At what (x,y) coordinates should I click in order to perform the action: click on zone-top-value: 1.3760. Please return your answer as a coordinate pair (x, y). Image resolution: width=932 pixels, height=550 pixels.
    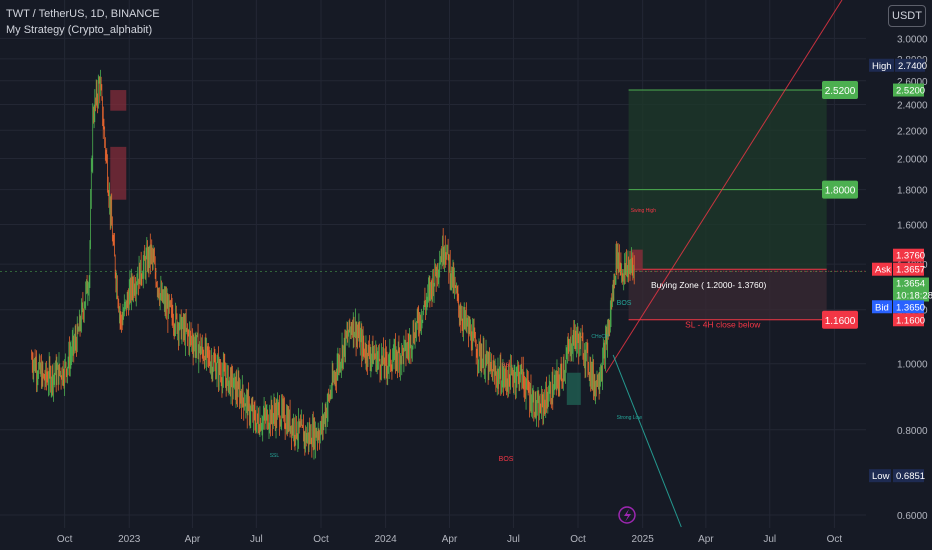
    Looking at the image, I should click on (910, 256).